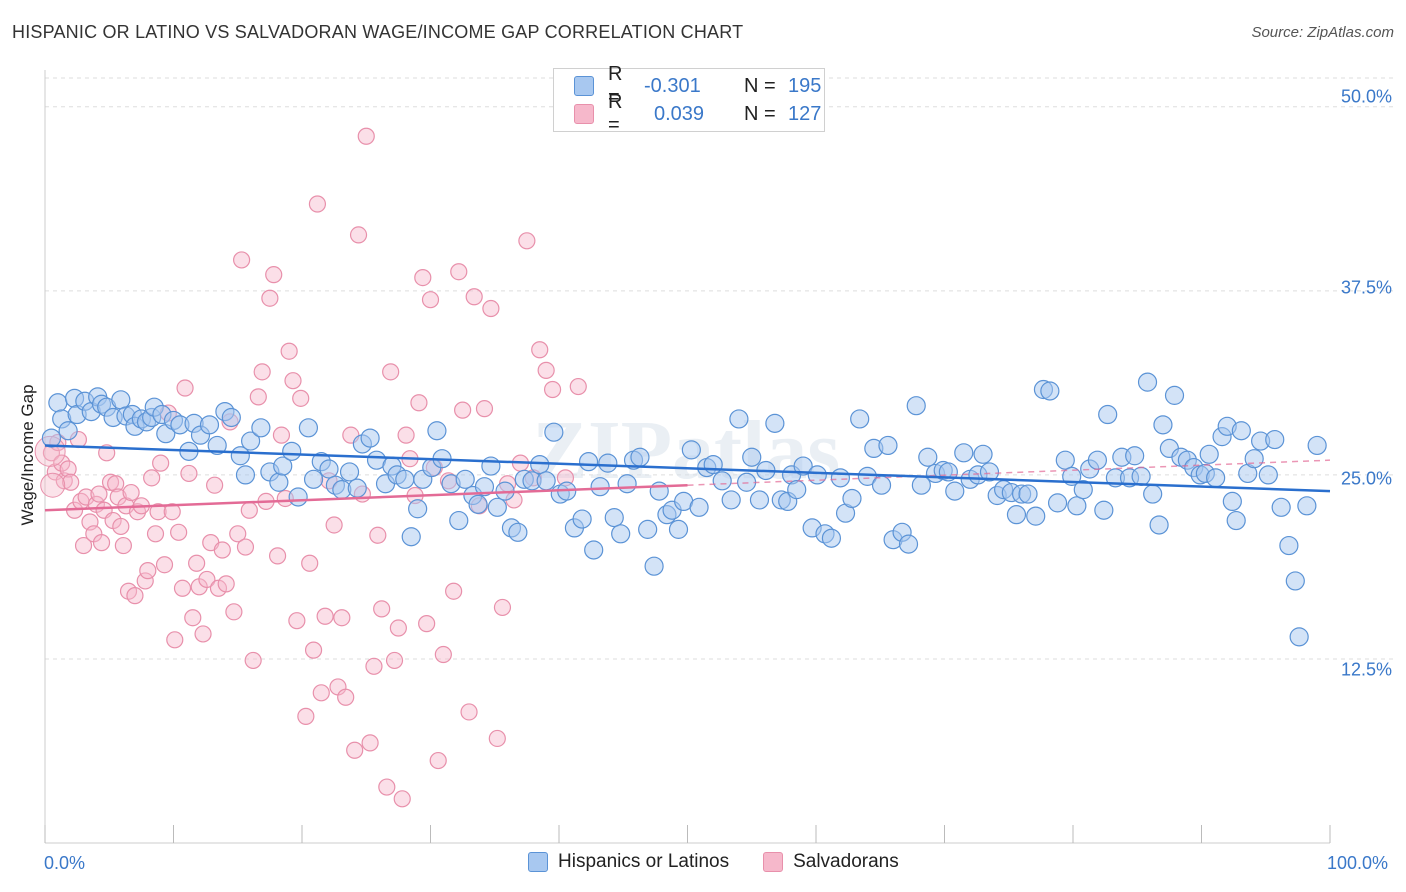  I want to click on y-tick-label: 50.0%, so click(1366, 96).